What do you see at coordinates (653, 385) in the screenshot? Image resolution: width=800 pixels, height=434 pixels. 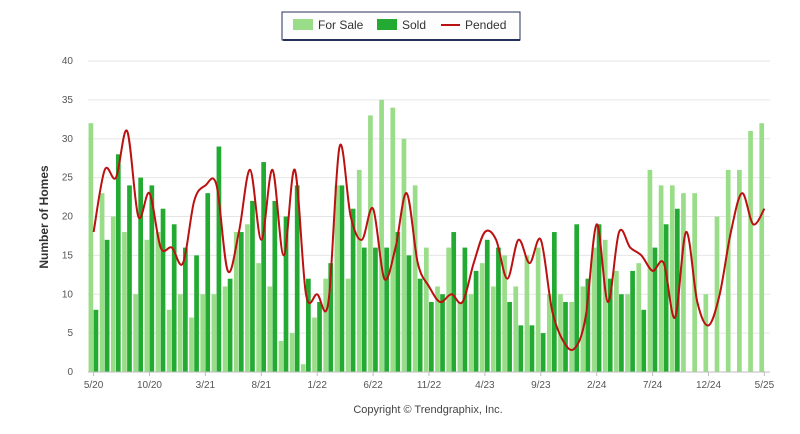 I see `x-tick-label: 7/24` at bounding box center [653, 385].